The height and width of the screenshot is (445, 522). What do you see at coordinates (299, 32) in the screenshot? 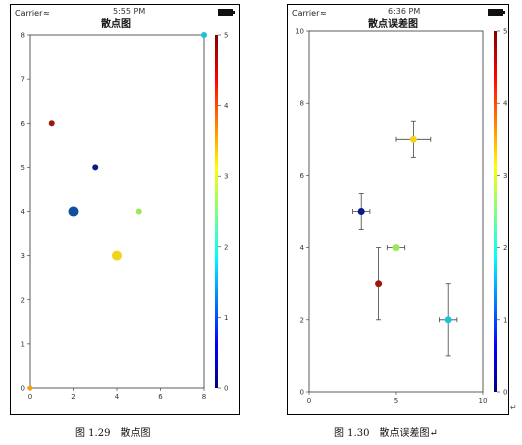
I see `y-tick-label: 10` at bounding box center [299, 32].